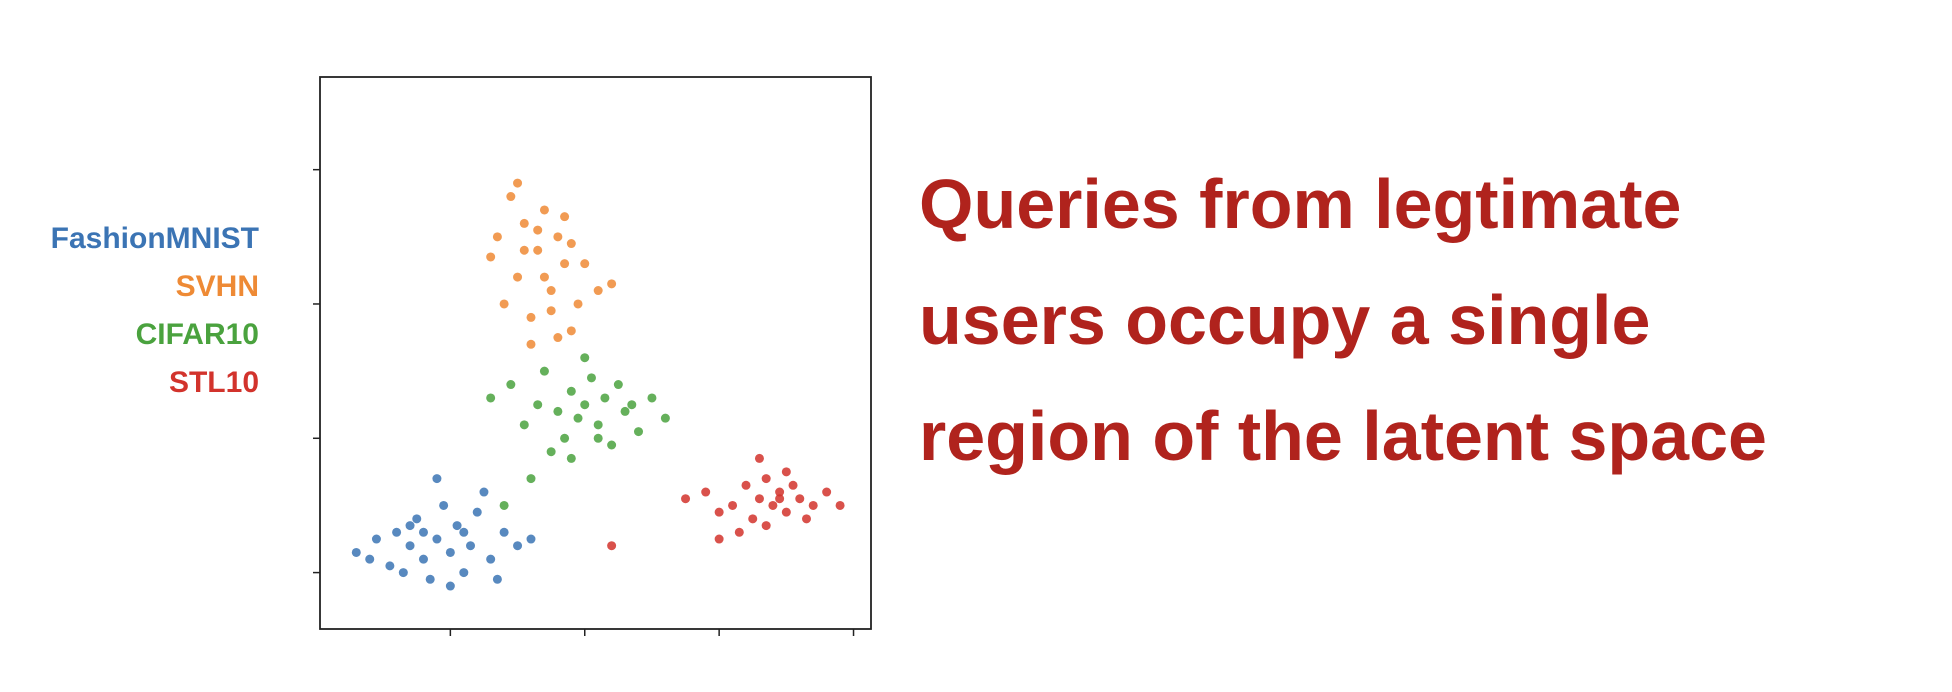 This screenshot has width=1952, height=692. I want to click on legend-label: FashionMNIST, so click(155, 238).